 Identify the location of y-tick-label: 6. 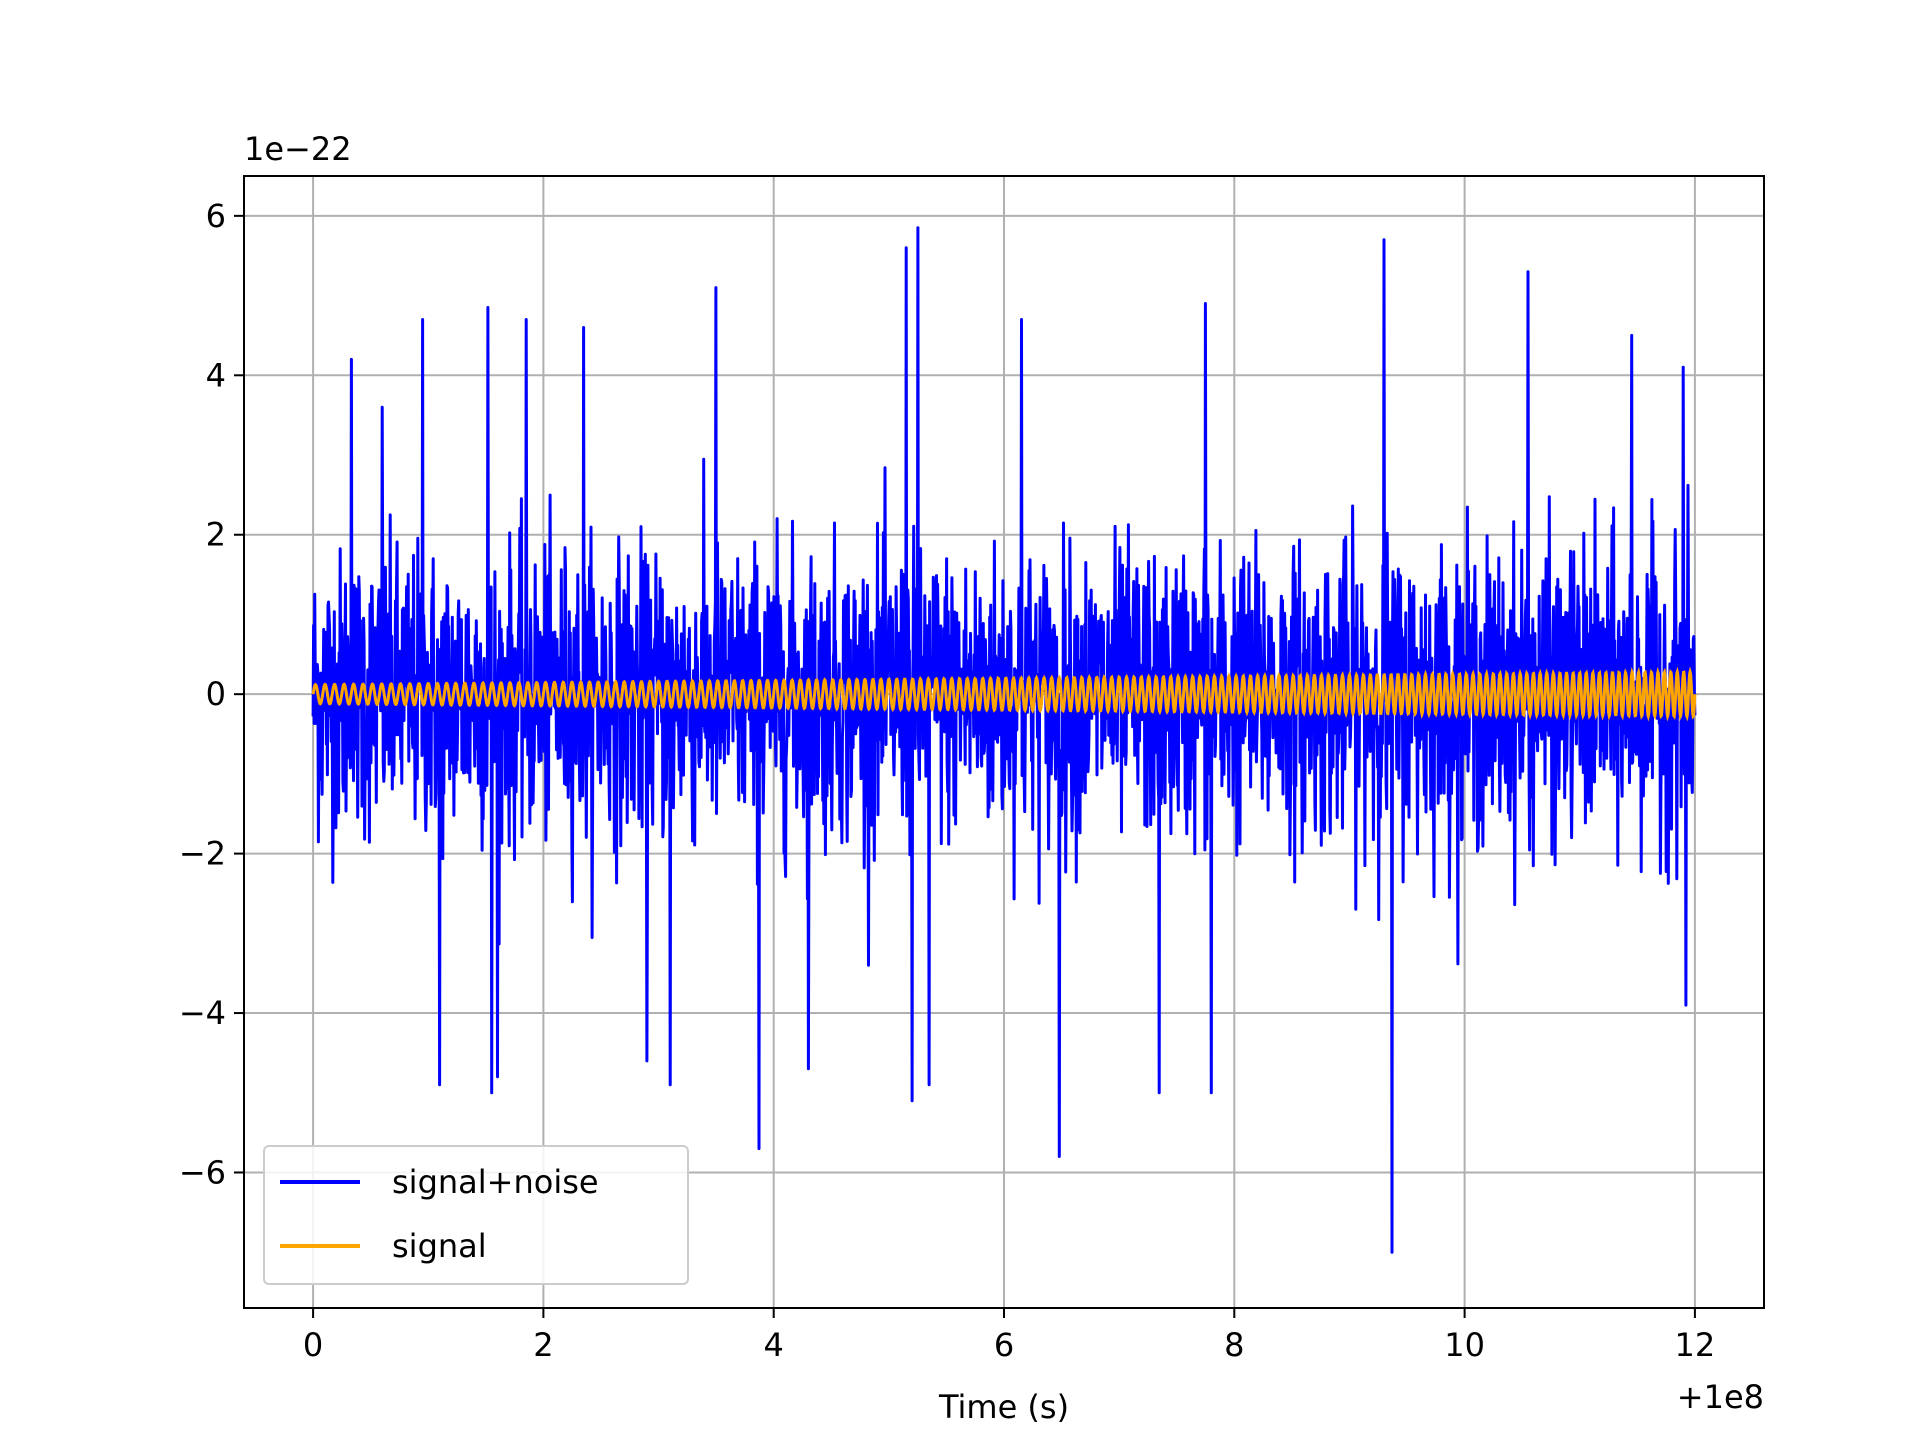
(216, 216).